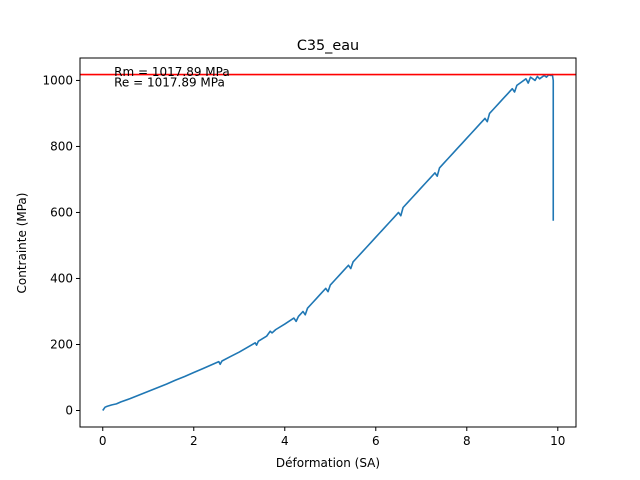  What do you see at coordinates (172, 72) in the screenshot?
I see `rm-annotation: Rm = 1017.89 MPa` at bounding box center [172, 72].